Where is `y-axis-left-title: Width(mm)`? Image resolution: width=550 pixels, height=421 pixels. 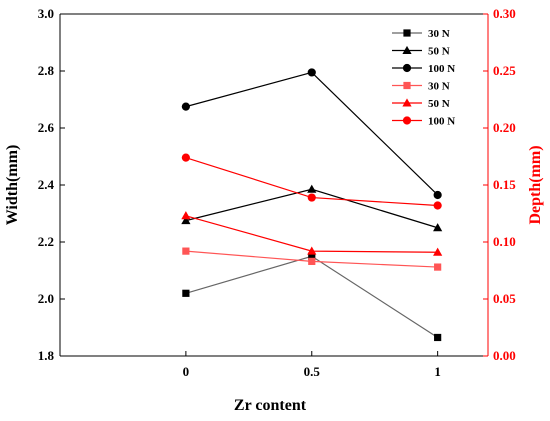
y-axis-left-title: Width(mm) is located at coordinates (12, 185).